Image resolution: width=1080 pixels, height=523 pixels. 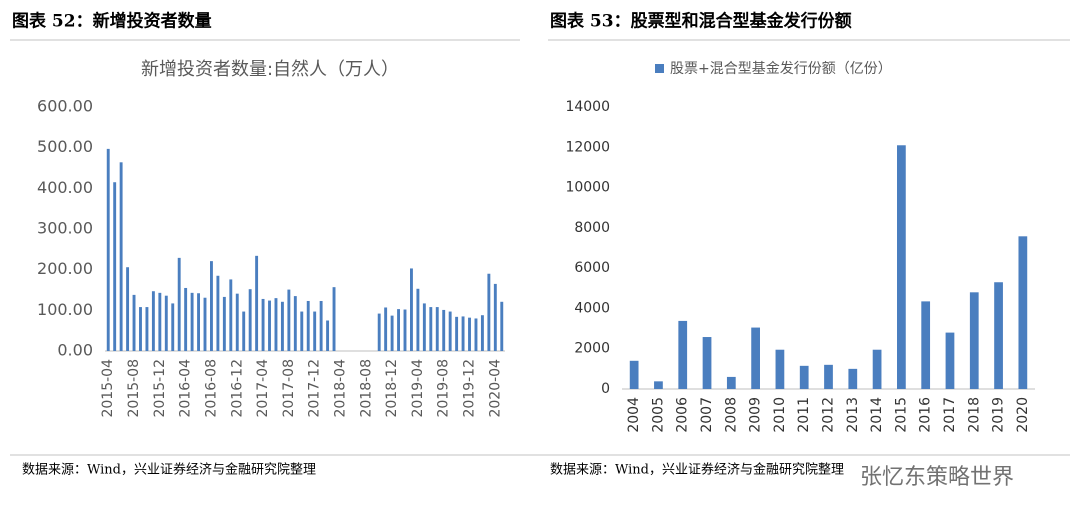 What do you see at coordinates (237, 388) in the screenshot?
I see `x-tick-label: 2016-12` at bounding box center [237, 388].